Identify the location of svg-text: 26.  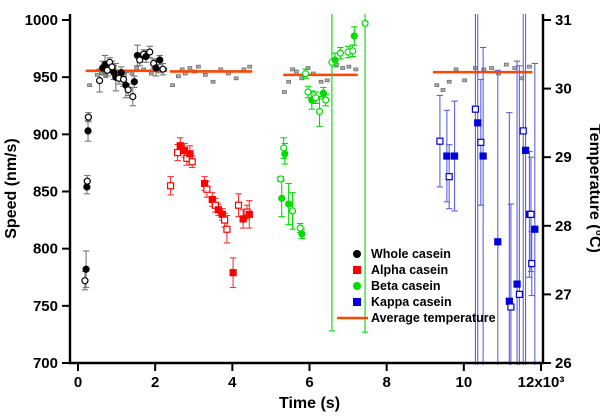
(563, 363).